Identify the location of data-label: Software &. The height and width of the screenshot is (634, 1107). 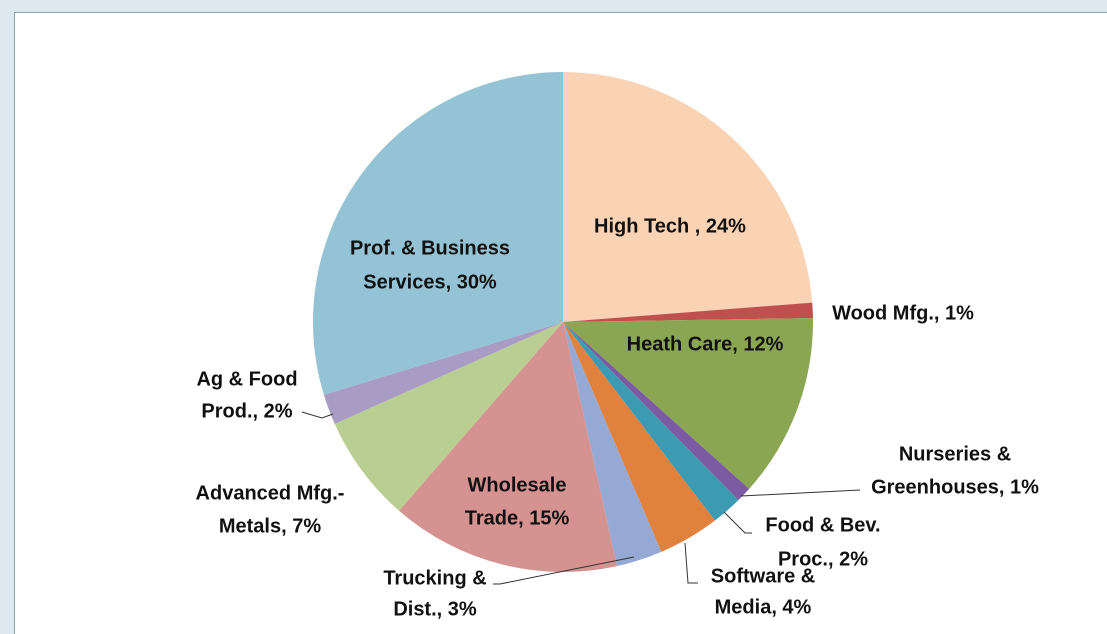
(763, 576).